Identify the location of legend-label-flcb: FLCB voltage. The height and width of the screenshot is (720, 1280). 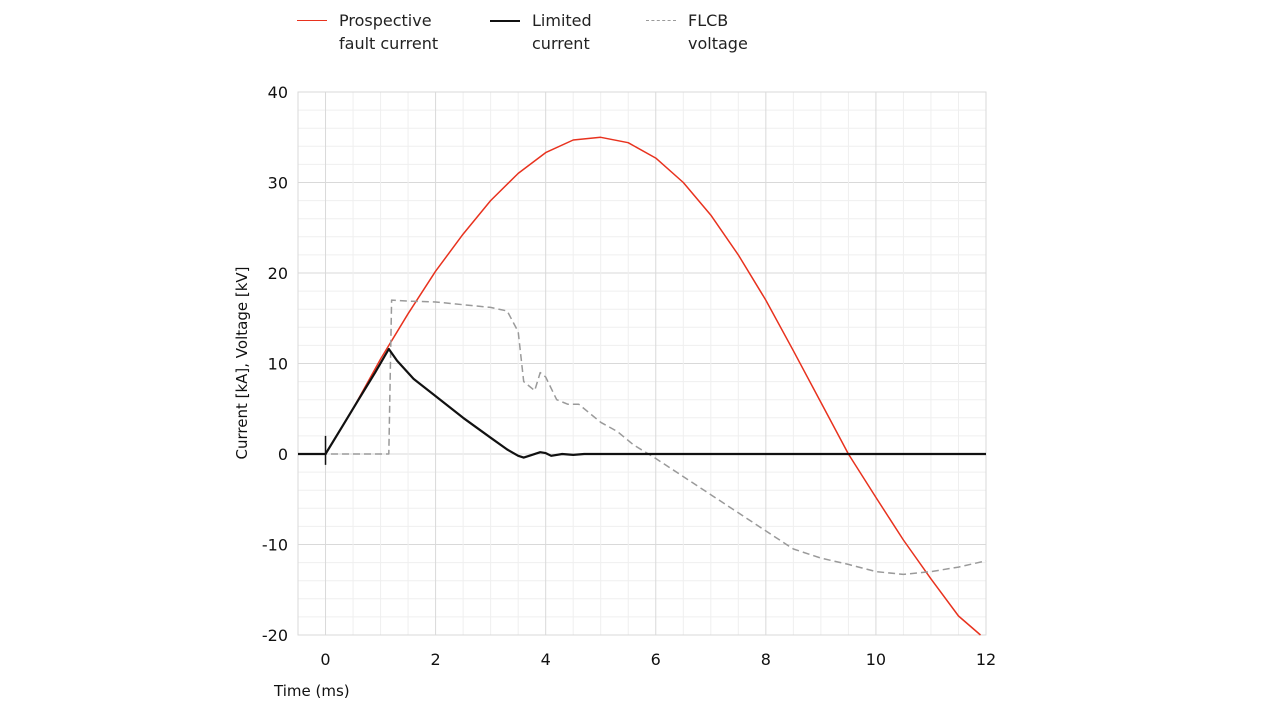
(718, 32).